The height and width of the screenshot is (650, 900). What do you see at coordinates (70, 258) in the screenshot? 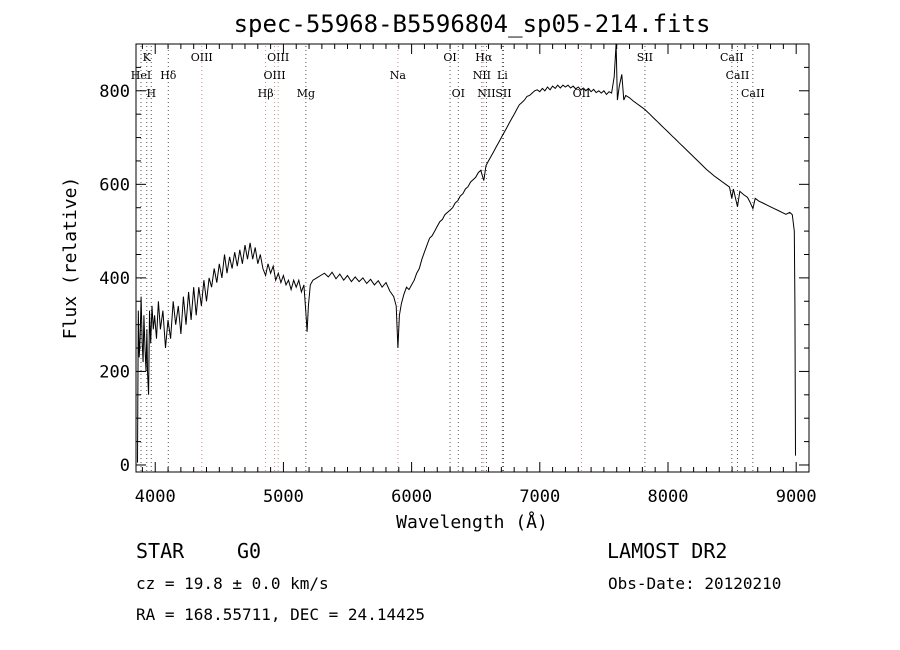
I see `y-axis-label: Flux (relative)` at bounding box center [70, 258].